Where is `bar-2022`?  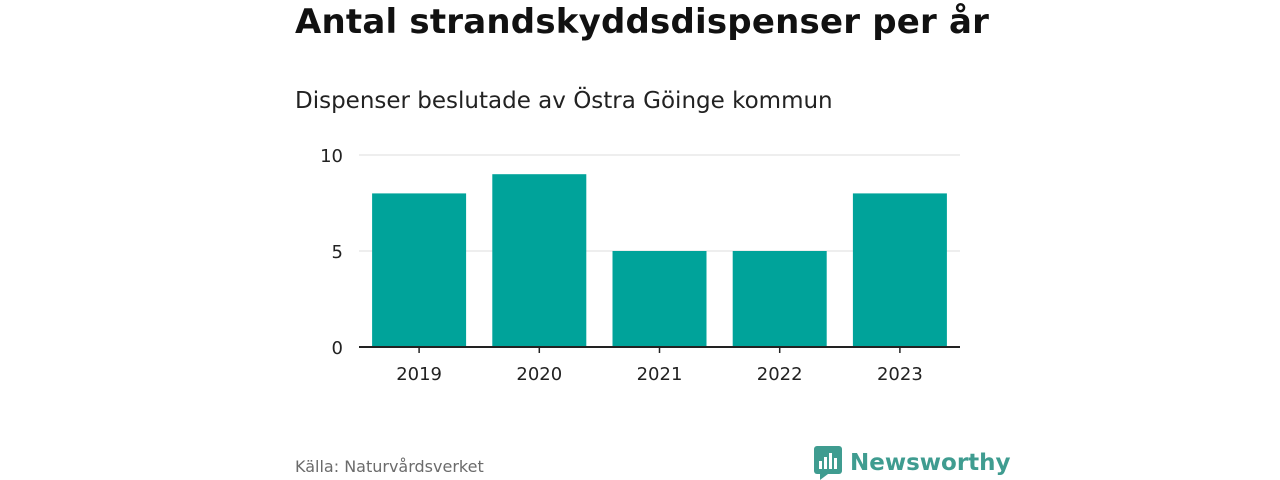 bar-2022 is located at coordinates (779, 299).